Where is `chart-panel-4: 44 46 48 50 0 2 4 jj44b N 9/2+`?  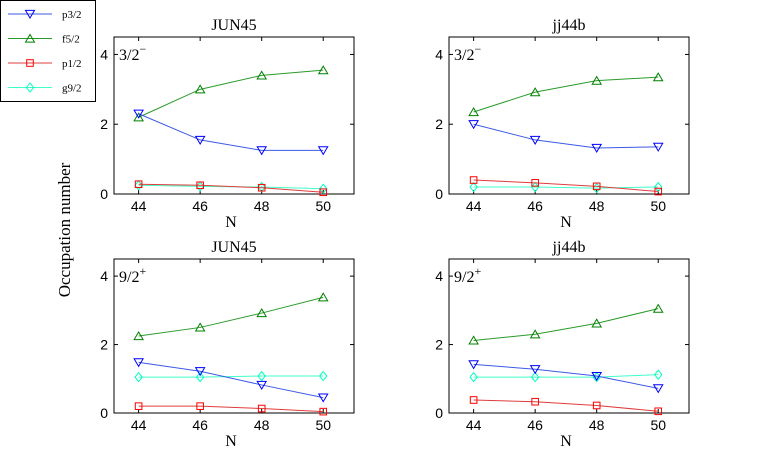 chart-panel-4: 44 46 48 50 0 2 4 jj44b N 9/2+ is located at coordinates (562, 344).